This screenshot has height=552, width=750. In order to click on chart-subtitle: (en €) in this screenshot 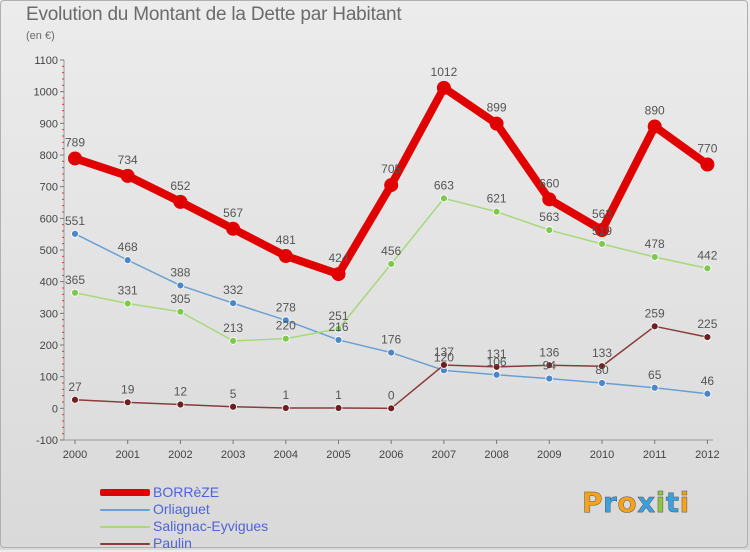, I will do `click(40, 36)`.